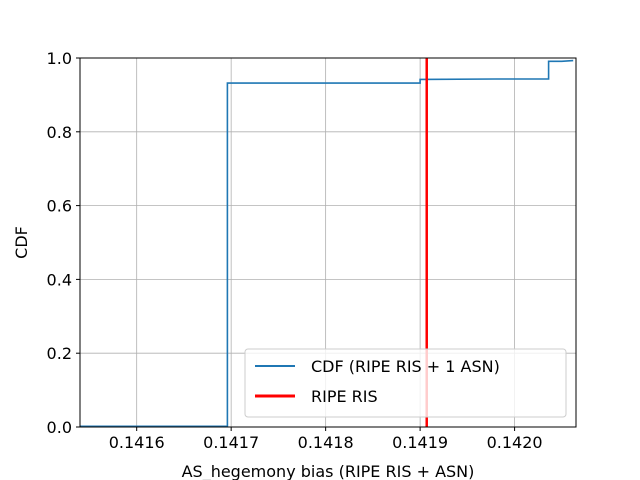 Image resolution: width=640 pixels, height=480 pixels. What do you see at coordinates (59, 206) in the screenshot?
I see `y-tick-label: 0.6` at bounding box center [59, 206].